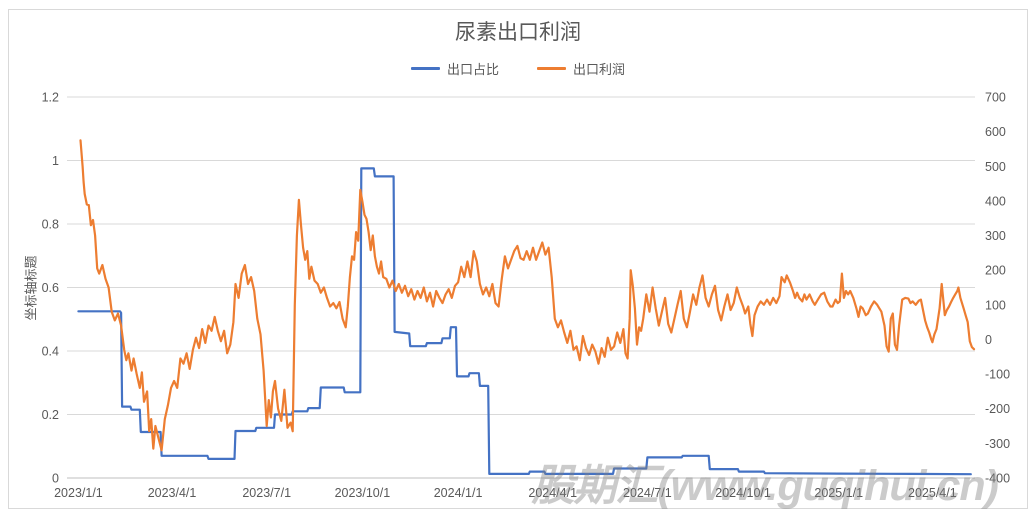  Describe the element at coordinates (995, 132) in the screenshot. I see `right-axis-tick-label: 600` at that location.